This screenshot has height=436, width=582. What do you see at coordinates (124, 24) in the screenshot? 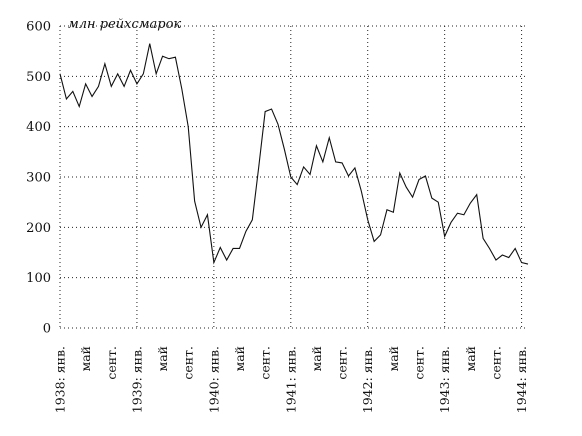
I see `y-axis-unit-label: млн рейхсмарок` at bounding box center [124, 24].